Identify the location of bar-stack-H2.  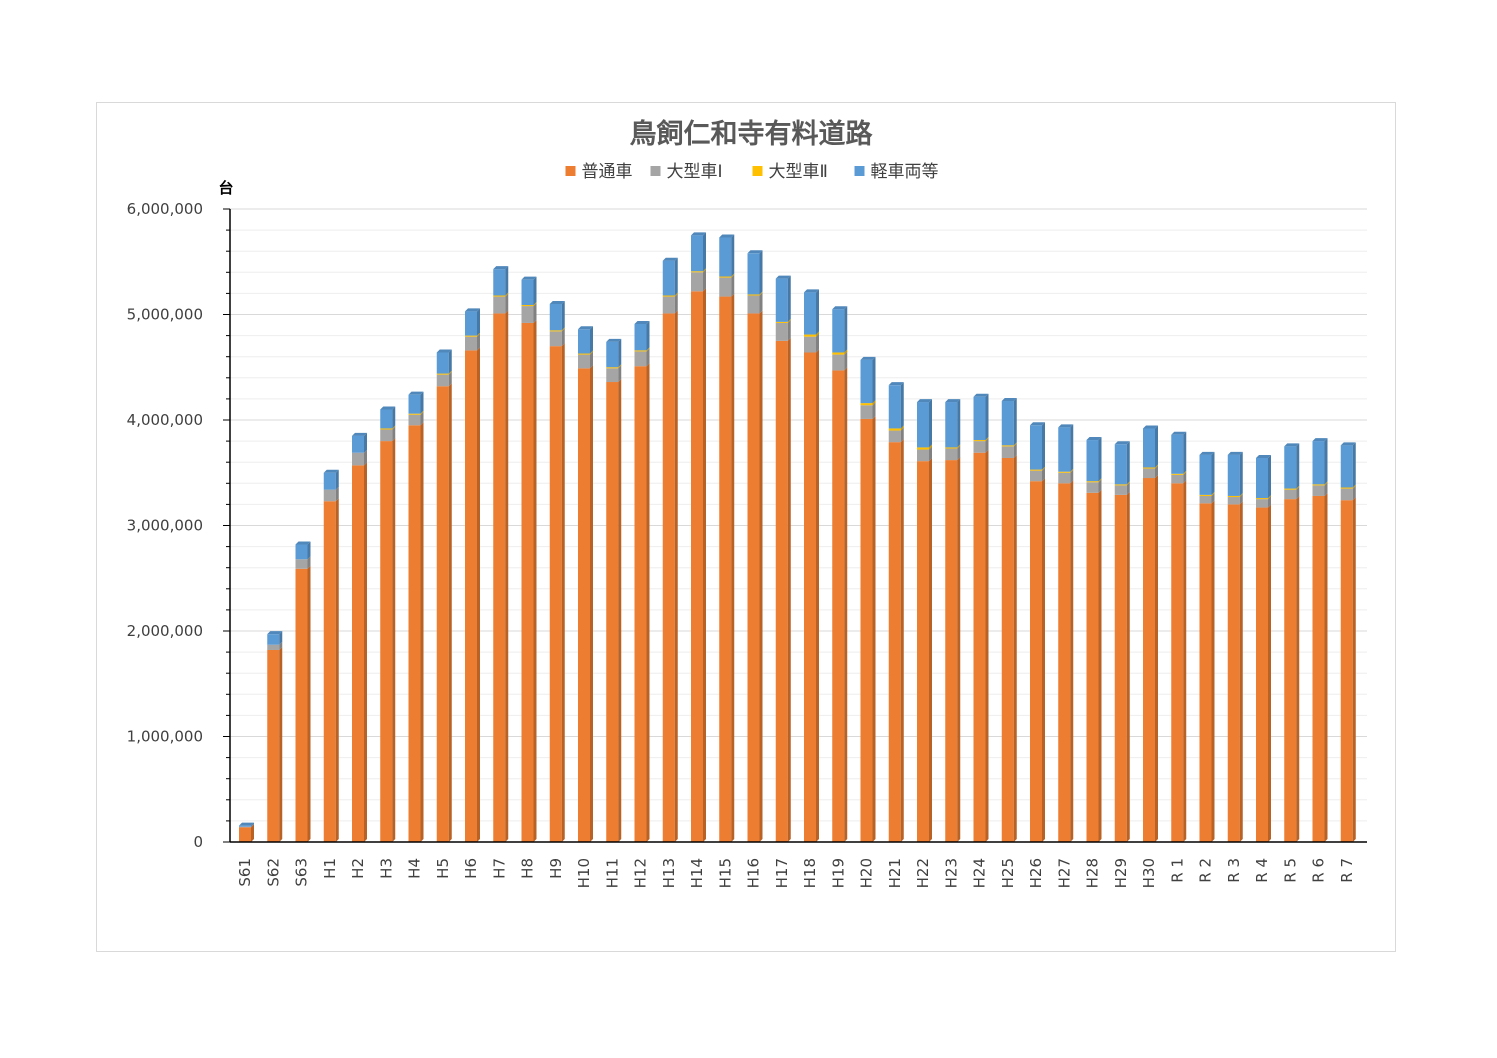
(359, 637).